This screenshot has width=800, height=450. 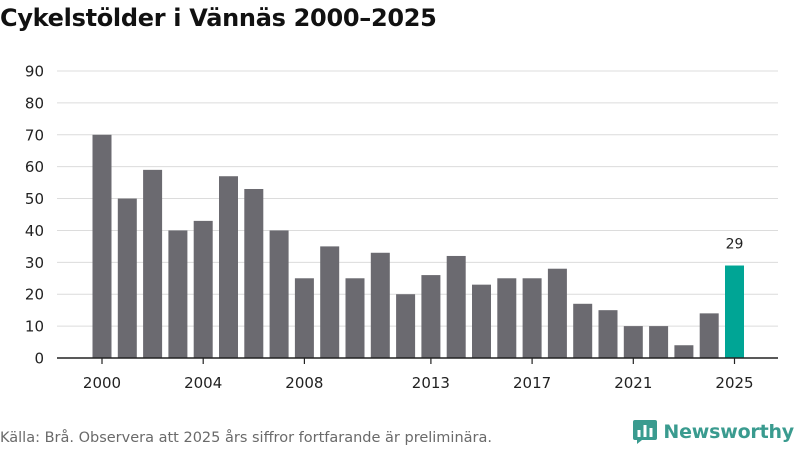 I want to click on x-tick-label: 2000, so click(x=102, y=383).